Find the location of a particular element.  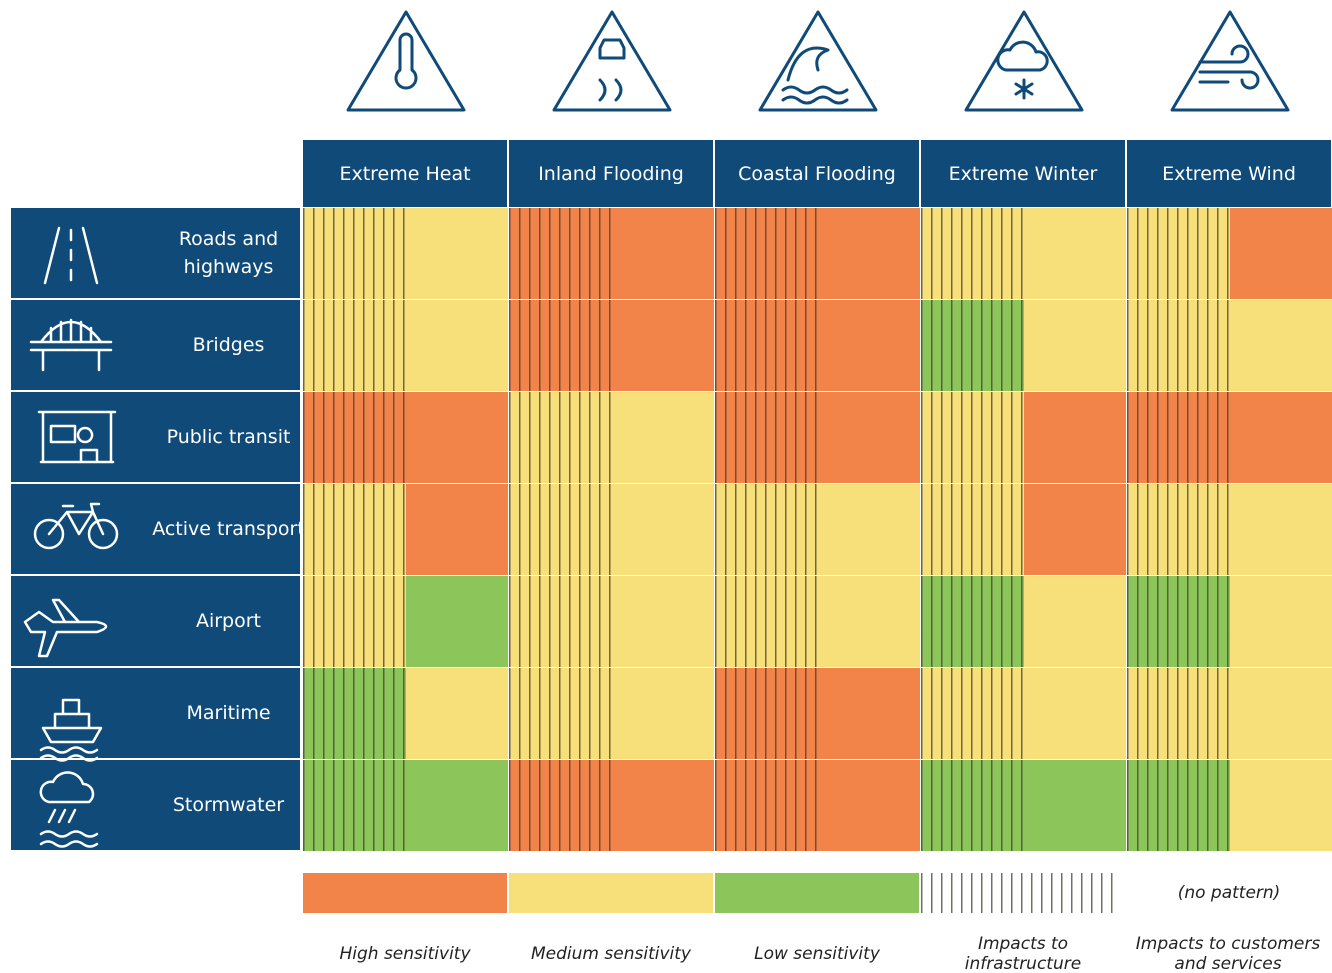

column-header: Inland Flooding is located at coordinates (611, 173).